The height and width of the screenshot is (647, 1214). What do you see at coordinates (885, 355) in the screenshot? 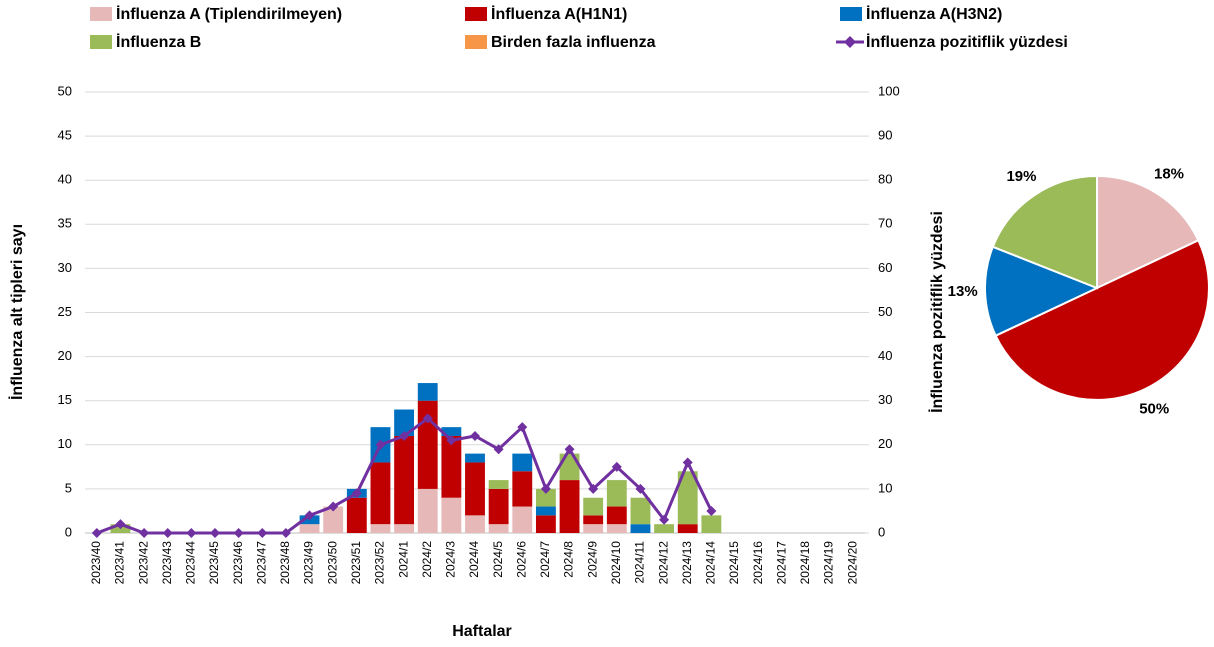
I see `y2-tick-label: 40` at bounding box center [885, 355].